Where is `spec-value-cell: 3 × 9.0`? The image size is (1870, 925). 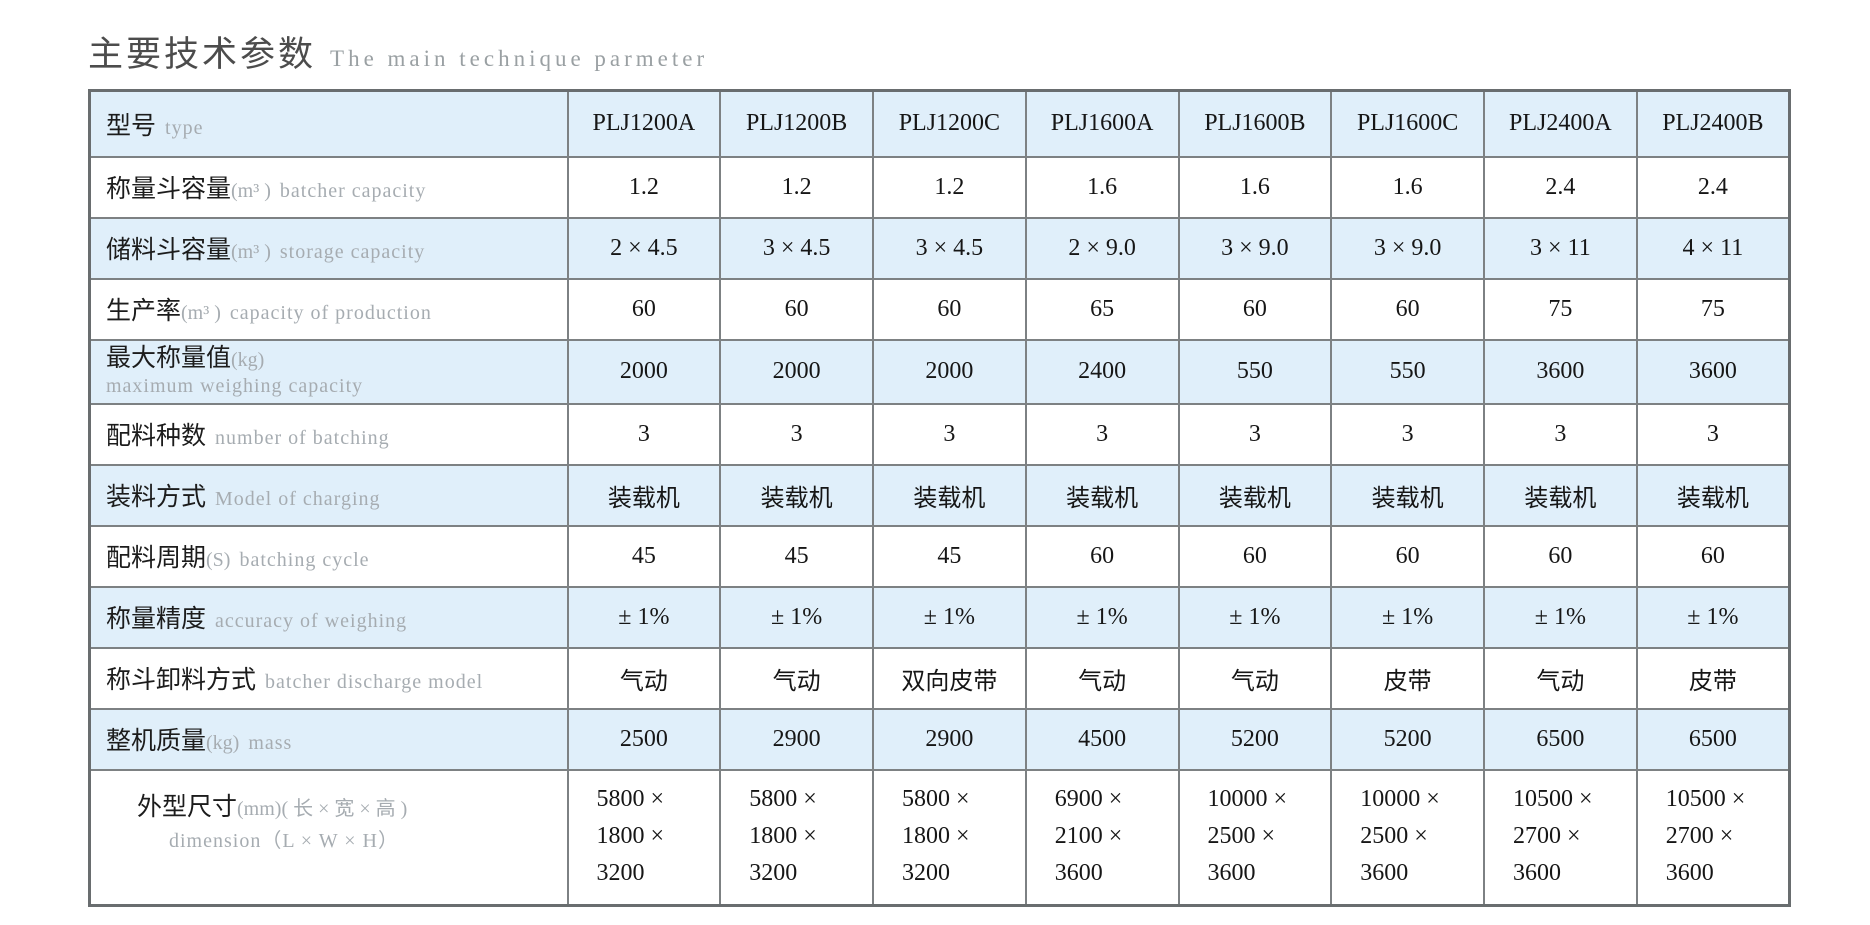 spec-value-cell: 3 × 9.0 is located at coordinates (1407, 248).